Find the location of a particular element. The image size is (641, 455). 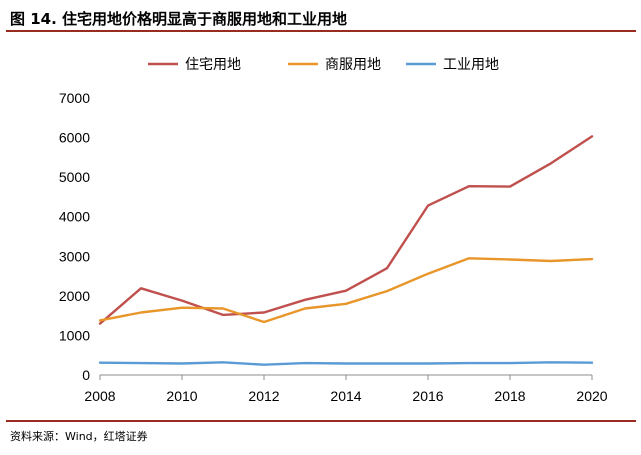

x-tick-label: 2020 is located at coordinates (591, 396).